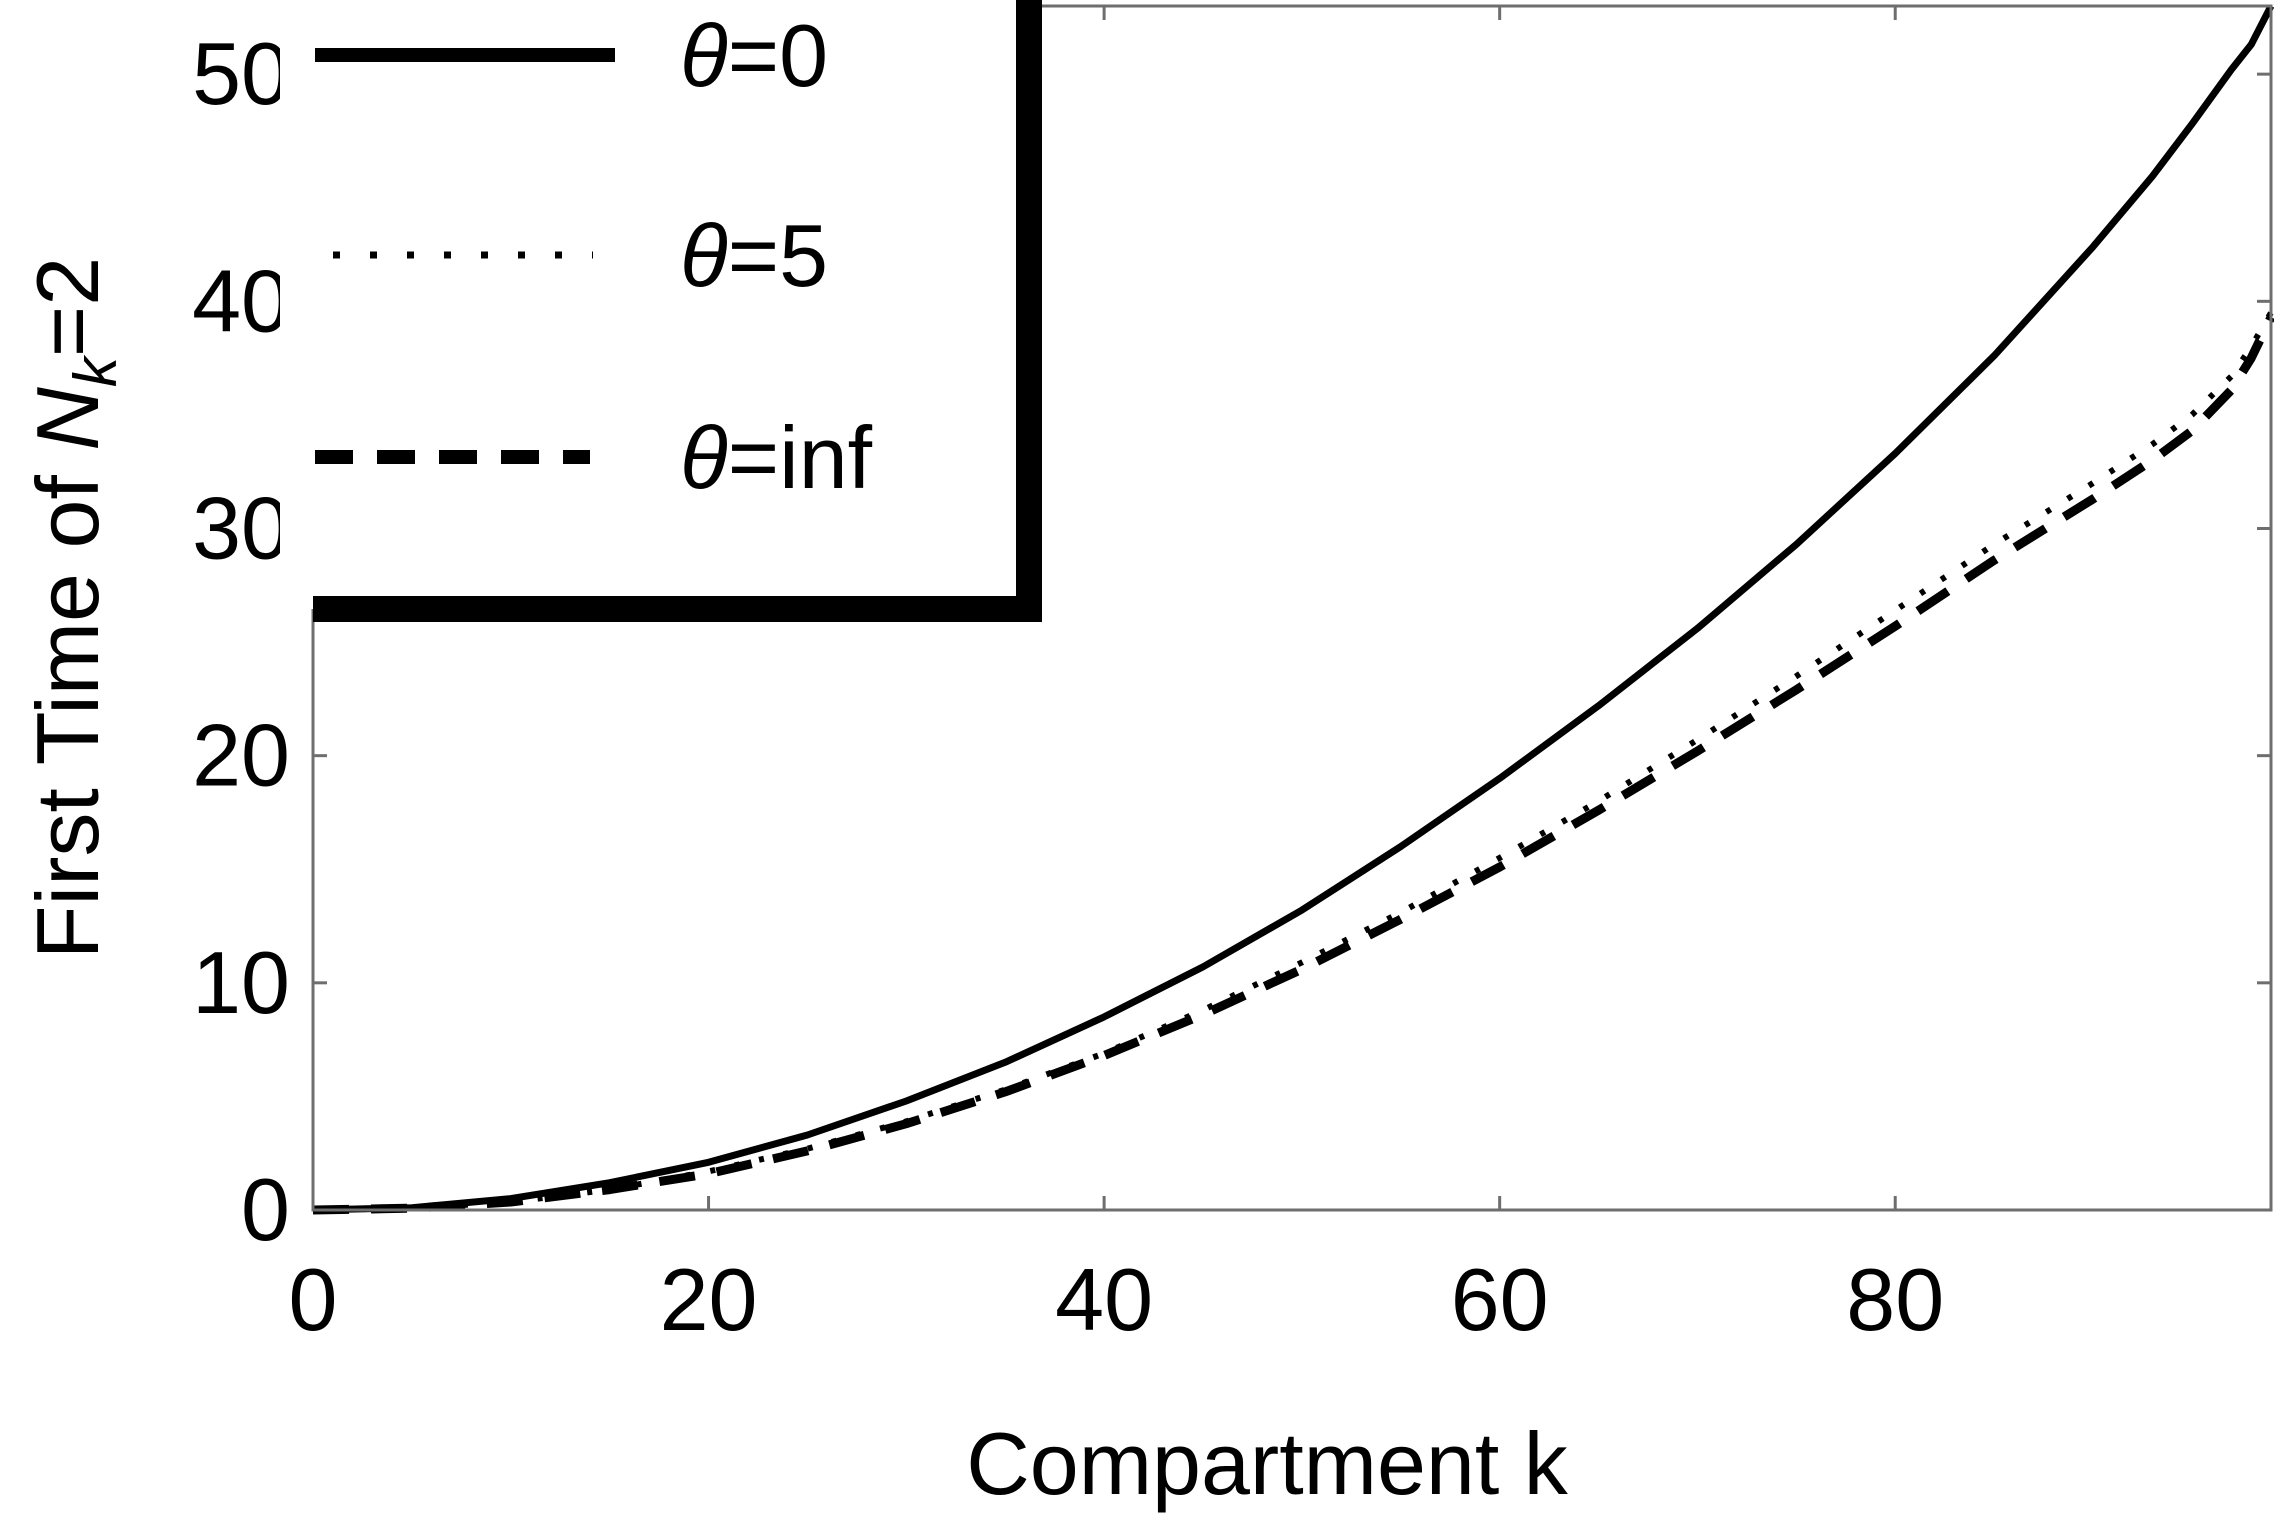 This screenshot has height=1529, width=2274. What do you see at coordinates (709, 1299) in the screenshot?
I see `x-tick-label: 20` at bounding box center [709, 1299].